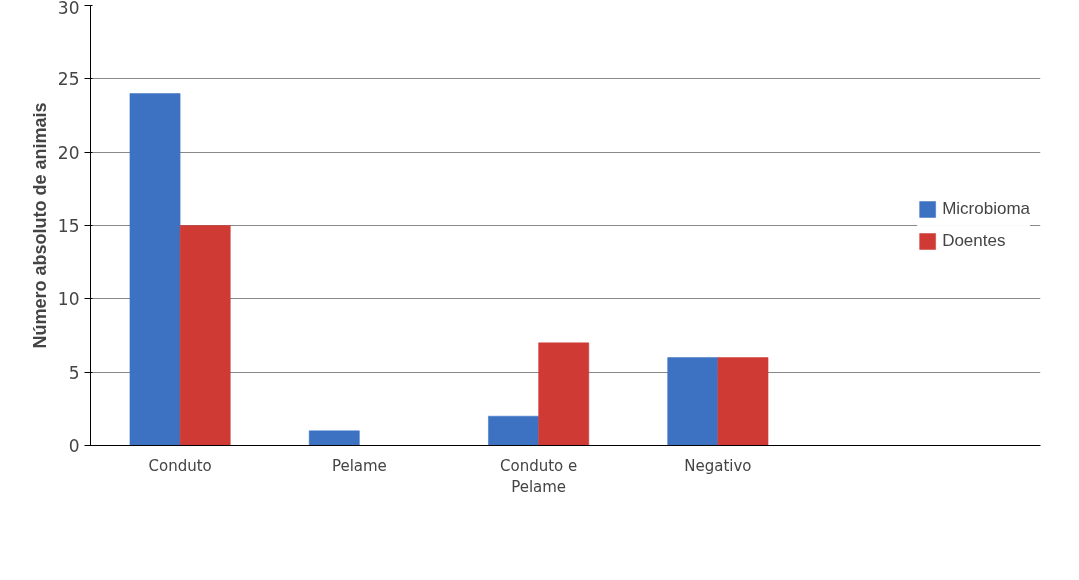 The image size is (1079, 580). Describe the element at coordinates (68, 79) in the screenshot. I see `y-tick-label: 25` at that location.